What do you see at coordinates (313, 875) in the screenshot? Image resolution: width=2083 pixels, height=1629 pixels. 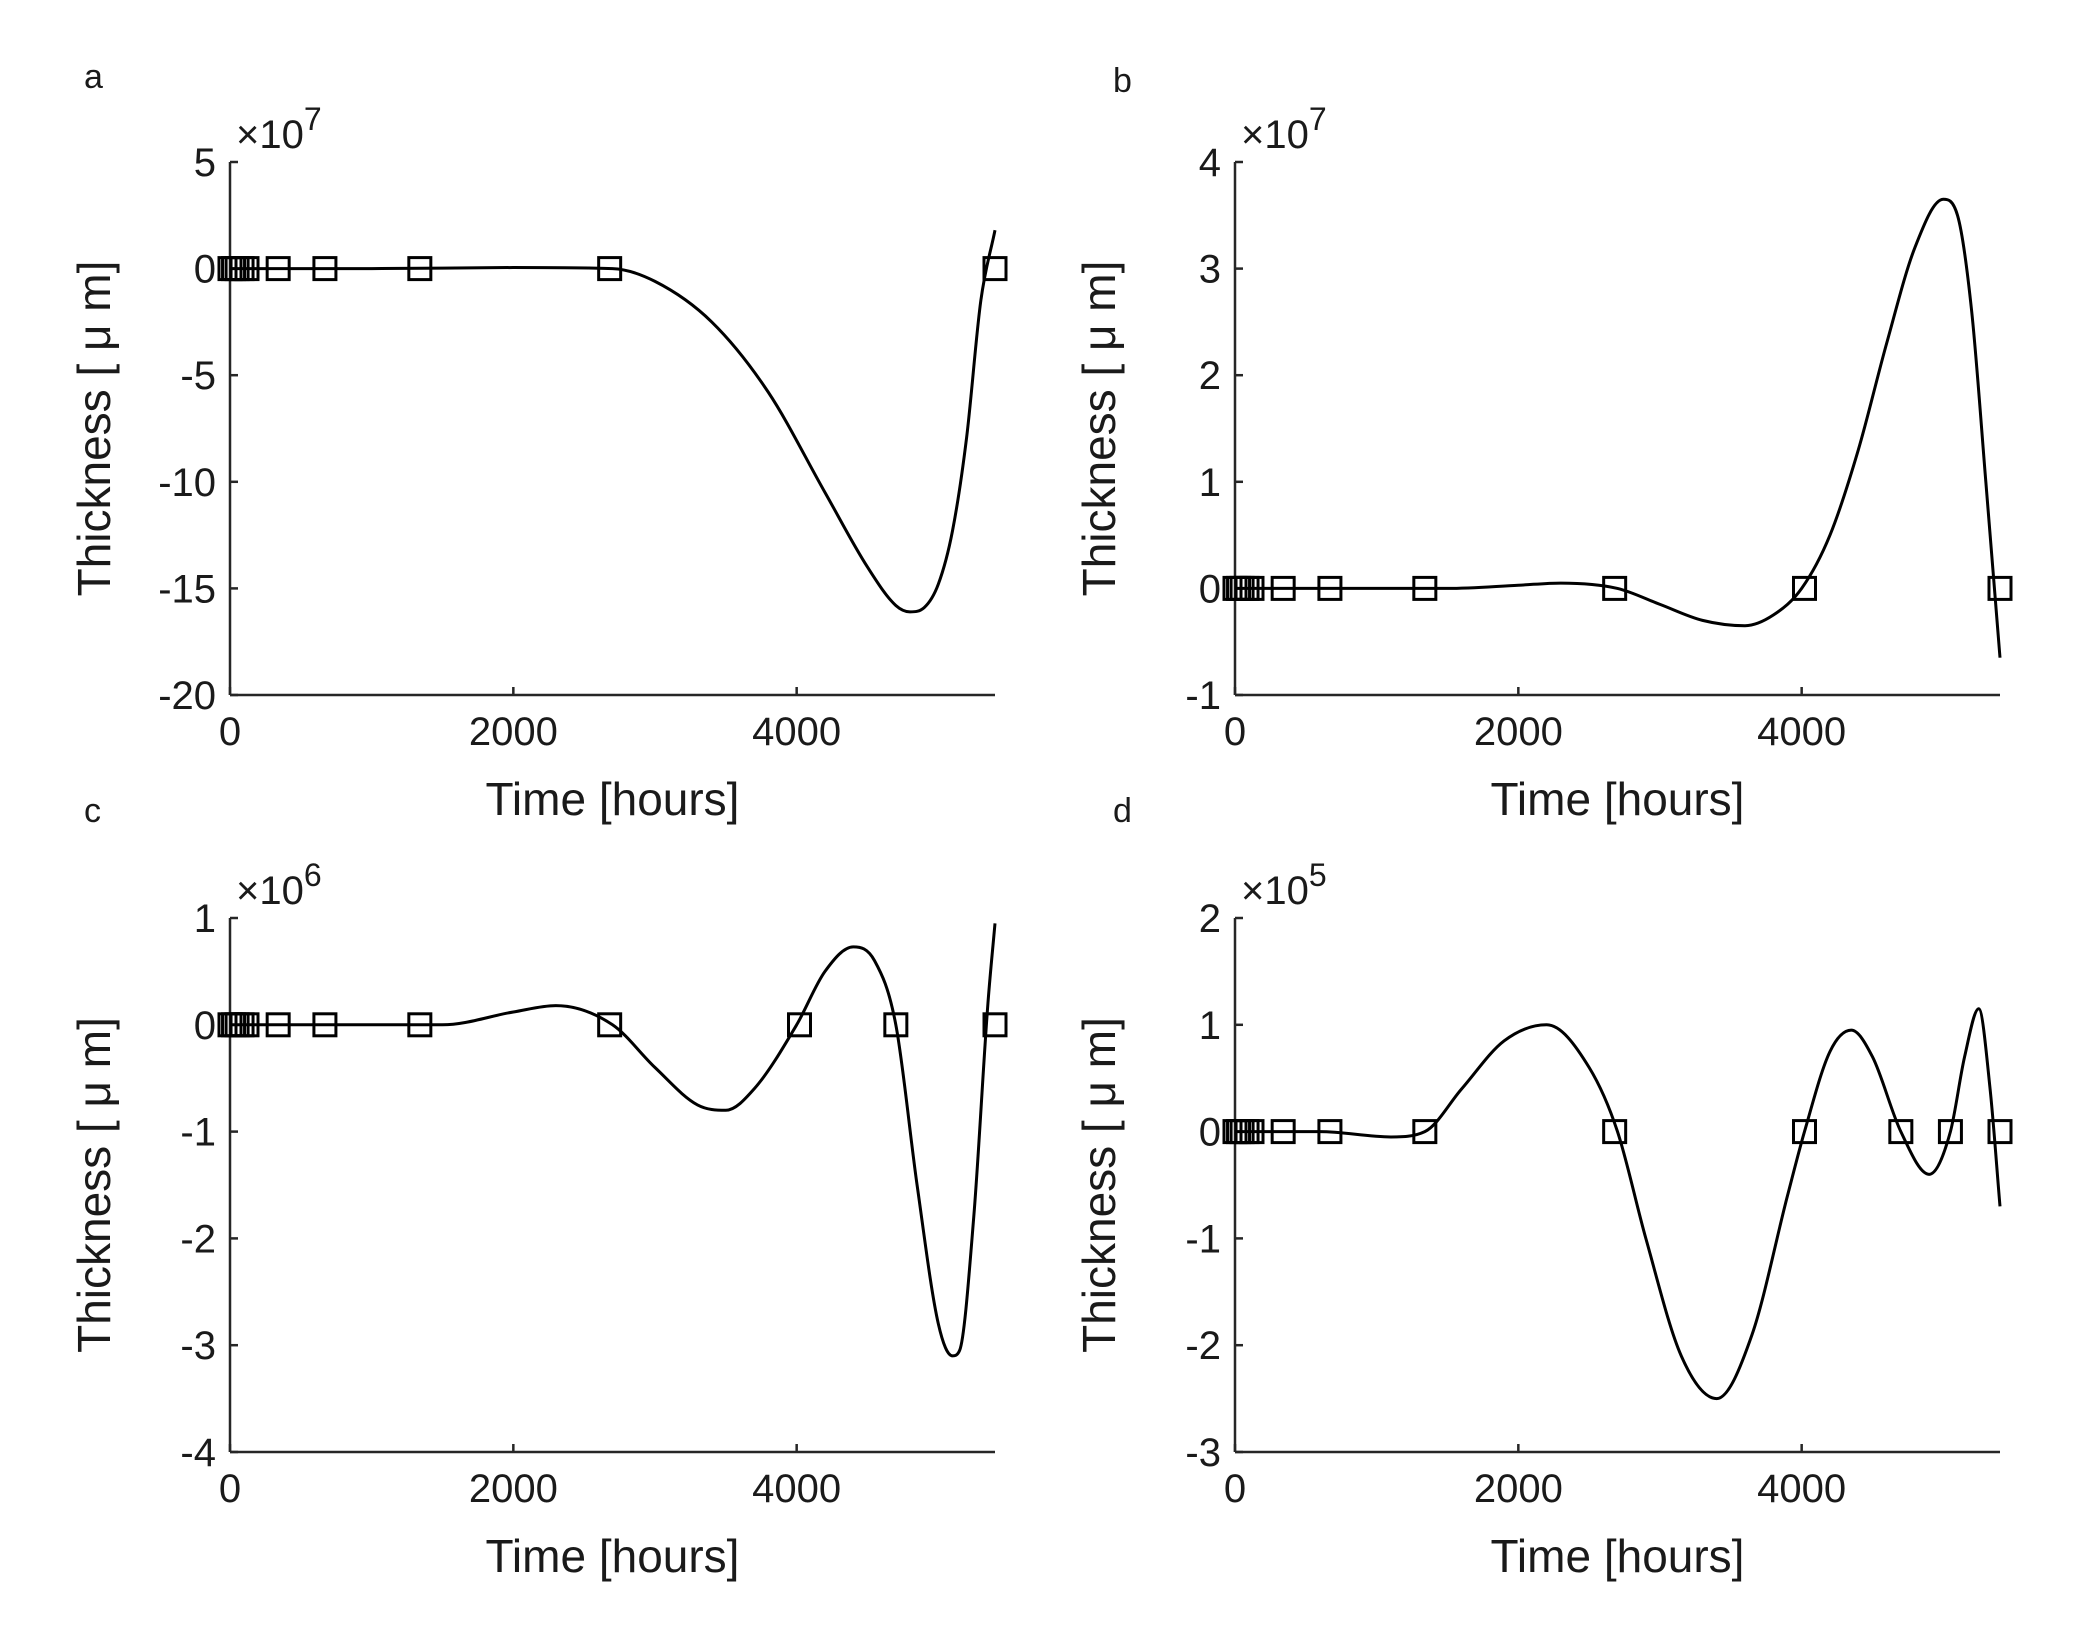 I see `exponent-power: 6` at bounding box center [313, 875].